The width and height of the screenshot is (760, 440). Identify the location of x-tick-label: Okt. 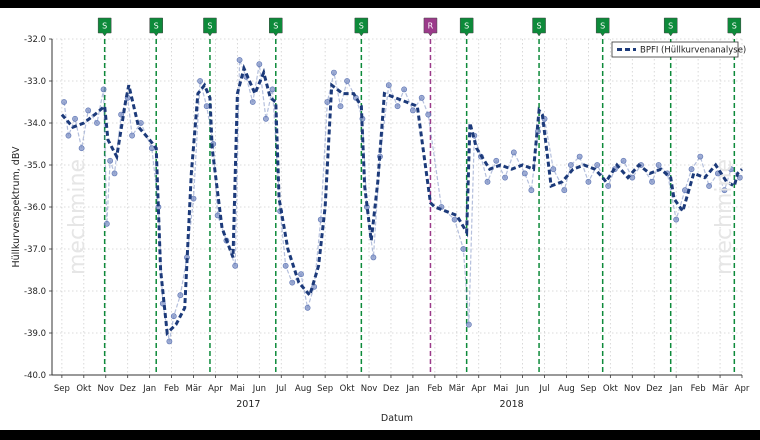
(348, 389).